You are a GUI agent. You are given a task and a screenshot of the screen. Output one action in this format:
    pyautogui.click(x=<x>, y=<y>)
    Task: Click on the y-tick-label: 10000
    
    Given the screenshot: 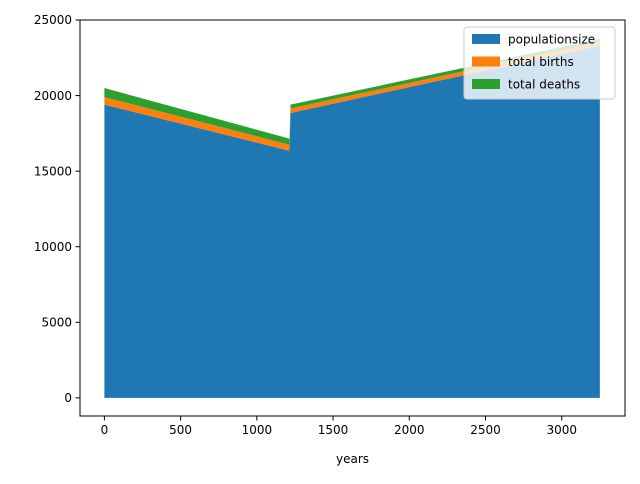 What is the action you would take?
    pyautogui.click(x=53, y=247)
    